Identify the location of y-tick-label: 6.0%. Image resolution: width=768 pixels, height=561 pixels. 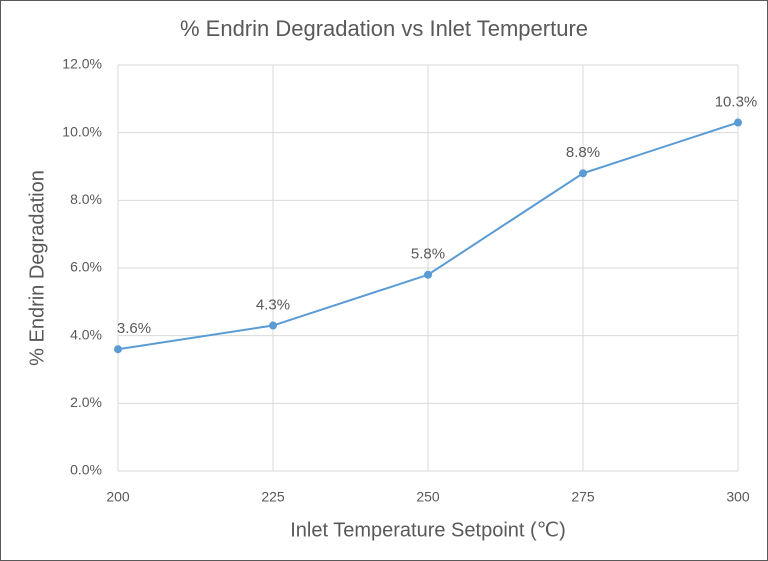
(86, 267).